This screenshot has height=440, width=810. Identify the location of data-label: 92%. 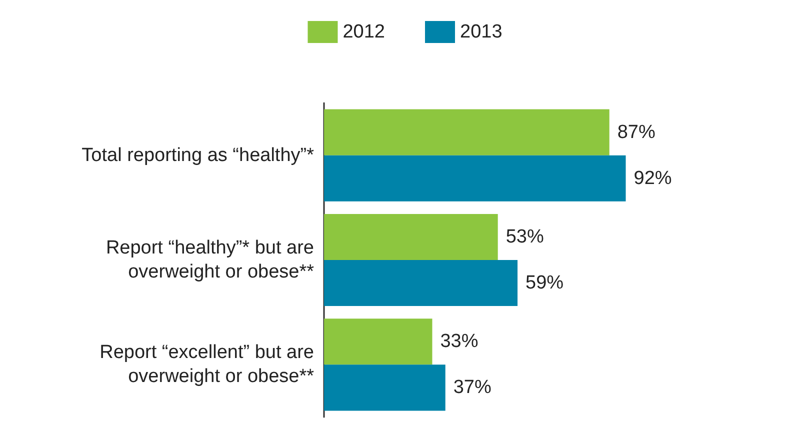
(653, 178).